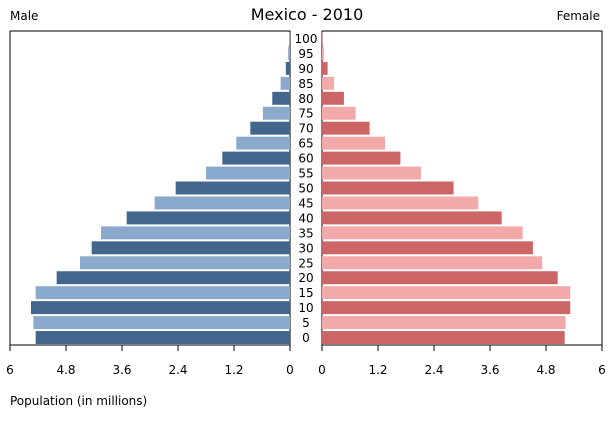 This screenshot has width=610, height=425. Describe the element at coordinates (233, 370) in the screenshot. I see `male-tick-label-1: 1.2` at that location.